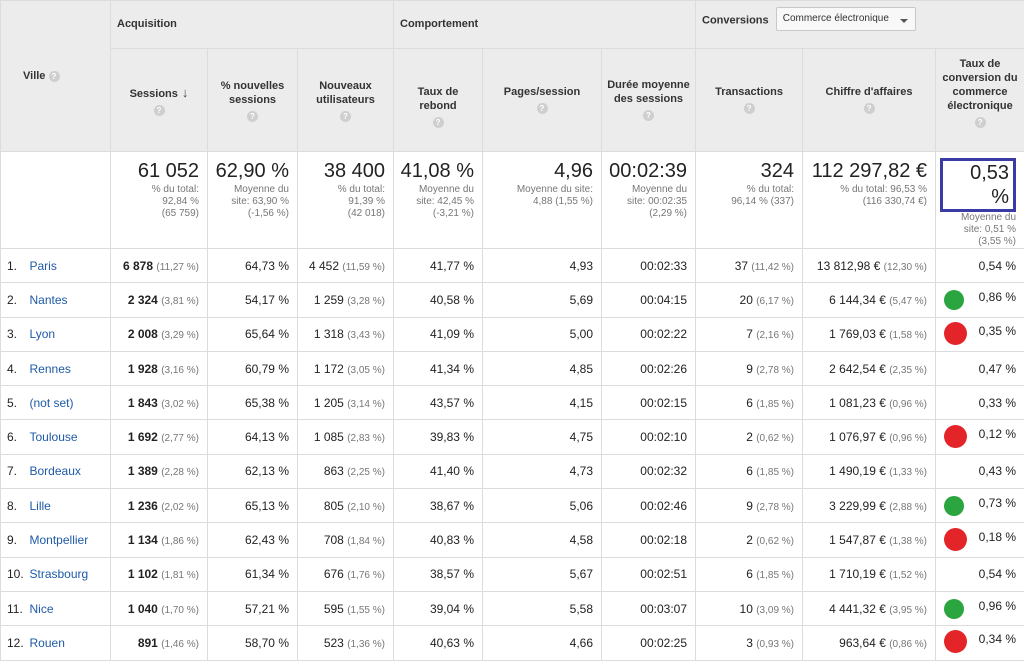 Image resolution: width=1024 pixels, height=661 pixels. What do you see at coordinates (980, 608) in the screenshot?
I see `conv-rate-cell: 0,96 %` at bounding box center [980, 608].